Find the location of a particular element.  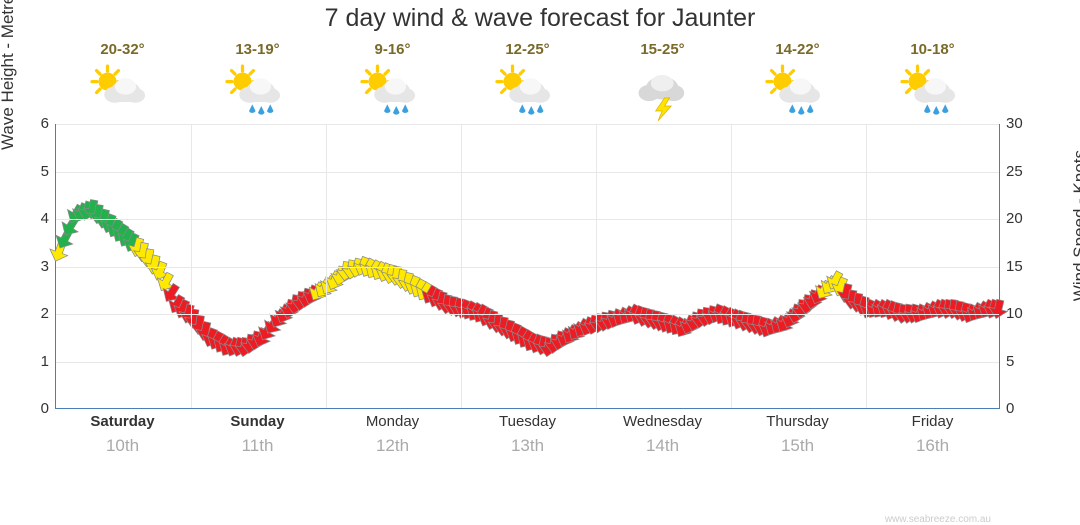

sun-cloud-icon is located at coordinates (123, 95).